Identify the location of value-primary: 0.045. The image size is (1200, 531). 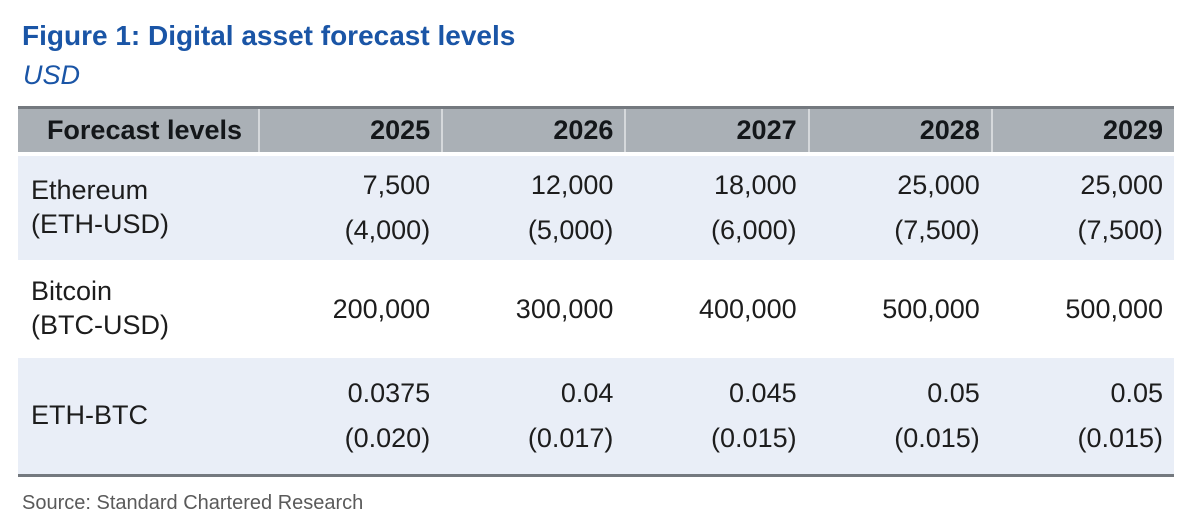
(763, 393).